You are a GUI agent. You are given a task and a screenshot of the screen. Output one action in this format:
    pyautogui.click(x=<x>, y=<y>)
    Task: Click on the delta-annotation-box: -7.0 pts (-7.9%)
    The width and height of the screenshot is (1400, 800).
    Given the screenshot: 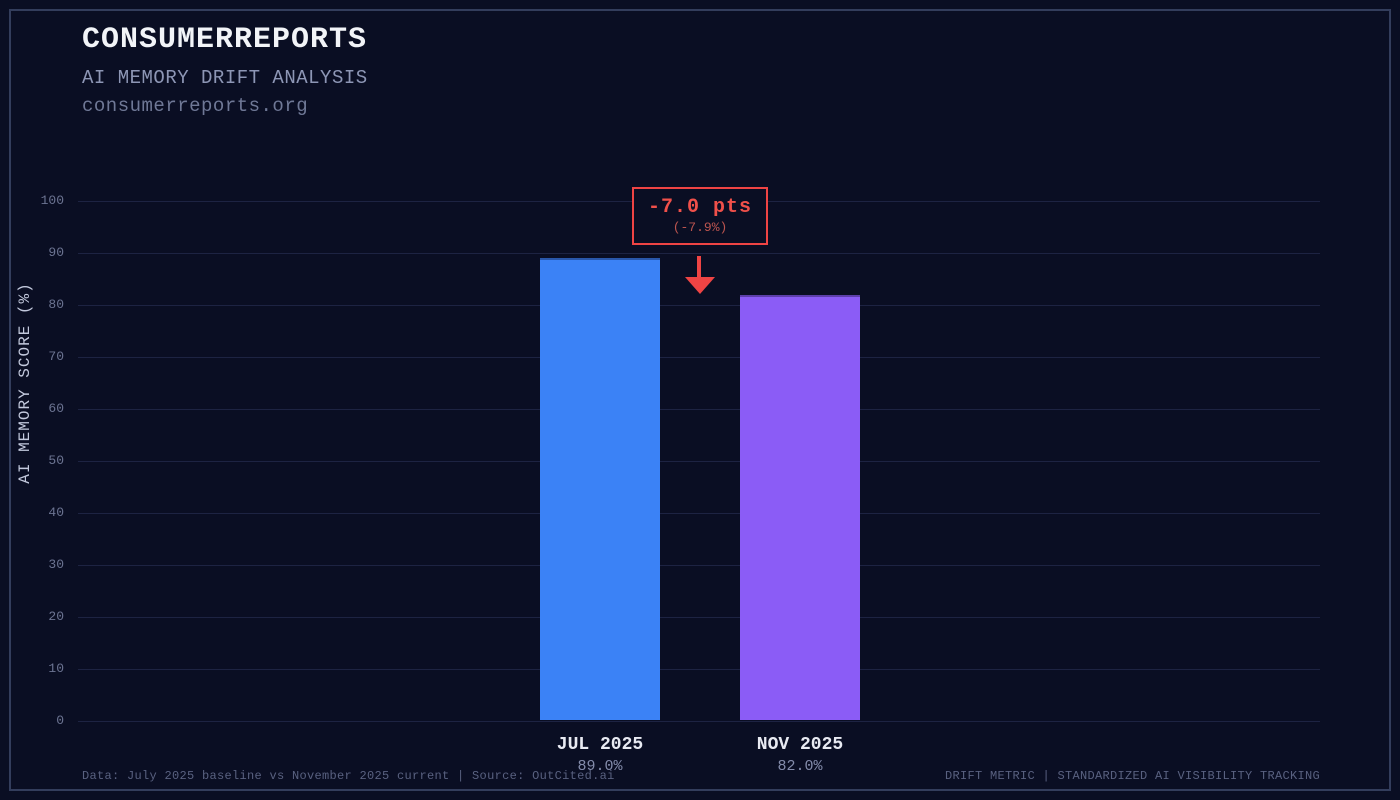 What is the action you would take?
    pyautogui.click(x=700, y=216)
    